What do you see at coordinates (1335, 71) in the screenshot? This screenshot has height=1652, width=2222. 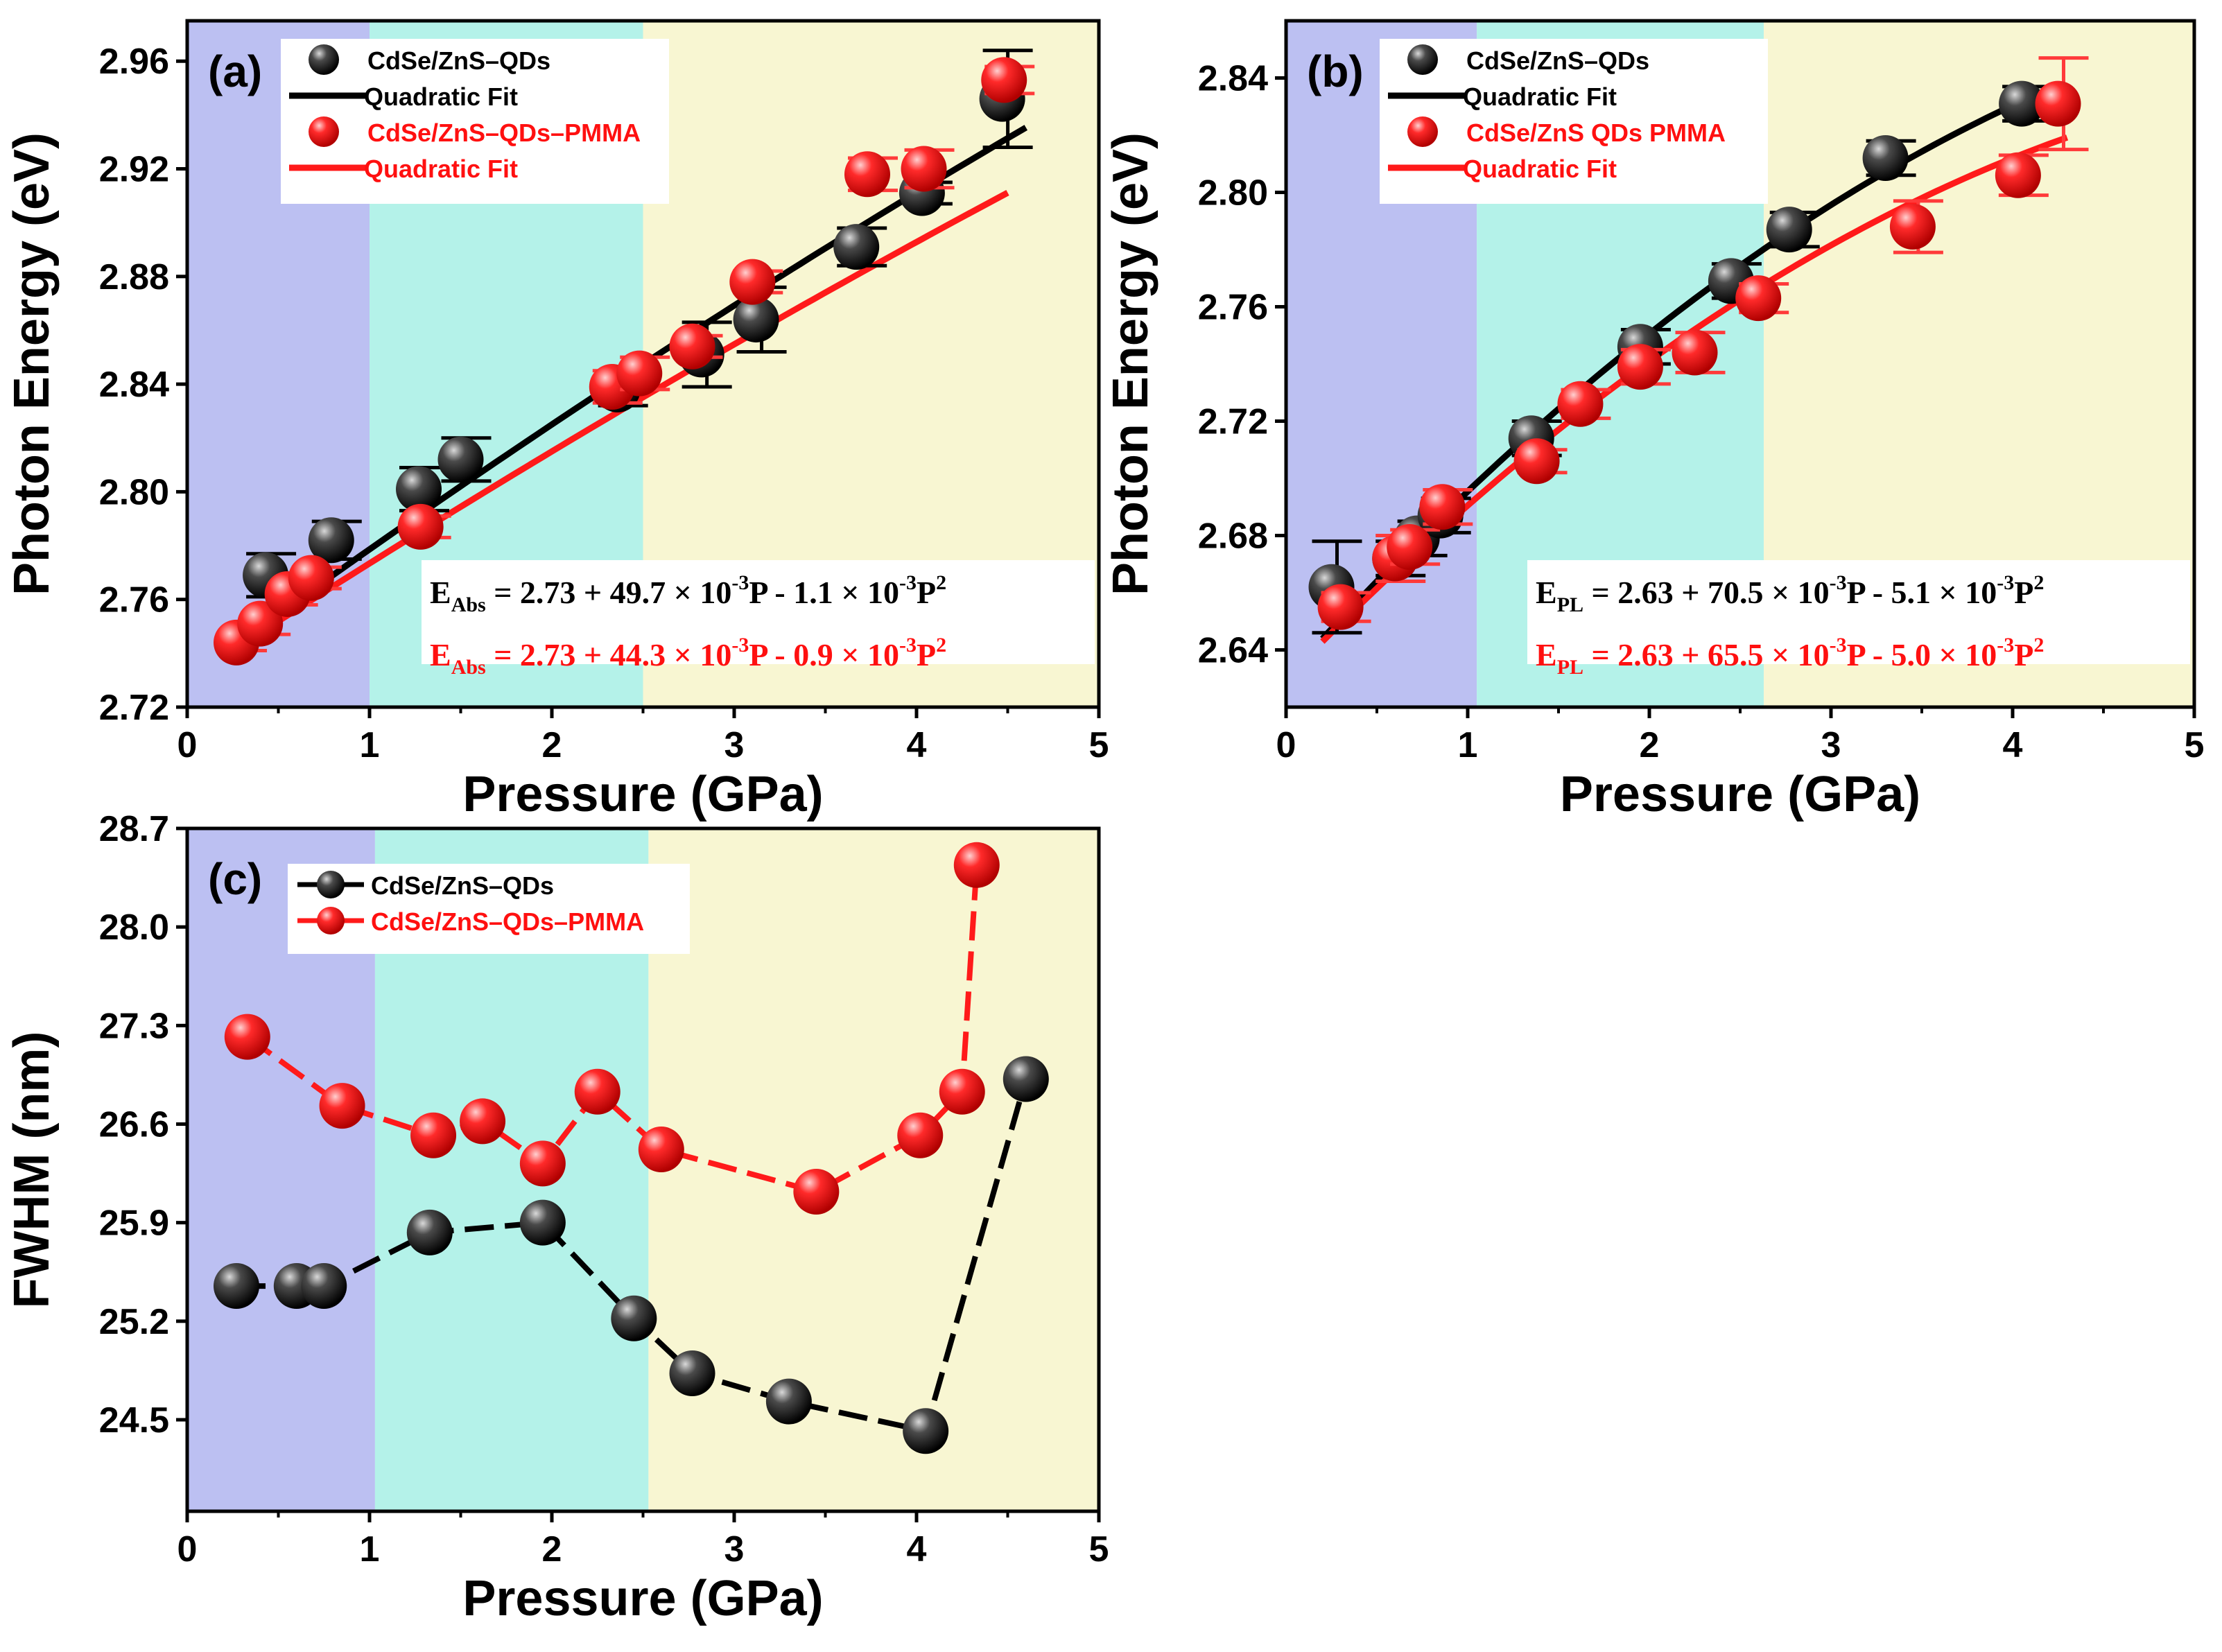 I see `panel-label: (b)` at bounding box center [1335, 71].